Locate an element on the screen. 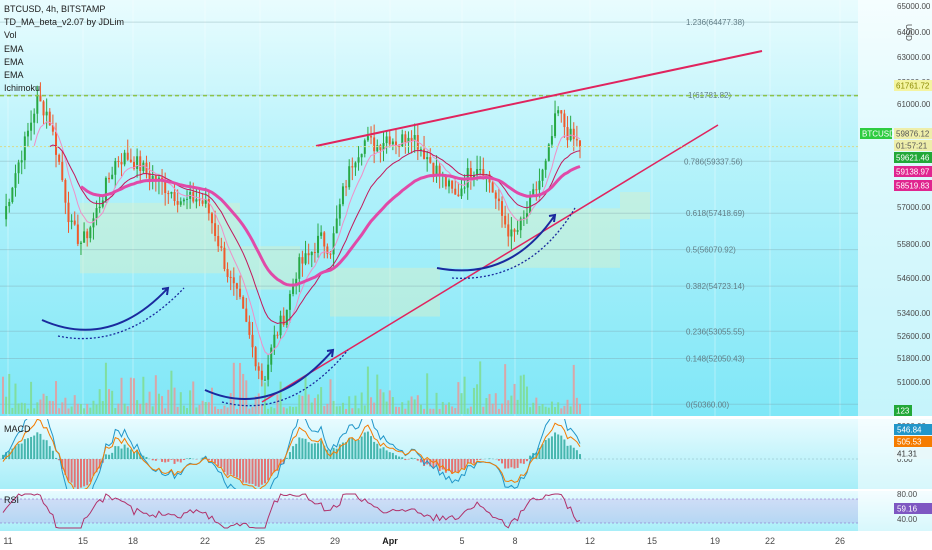  time-axis-svg: 11 15 18 22 25 29 Apr 5 8 12 15 19 22 26 is located at coordinates (424, 541).